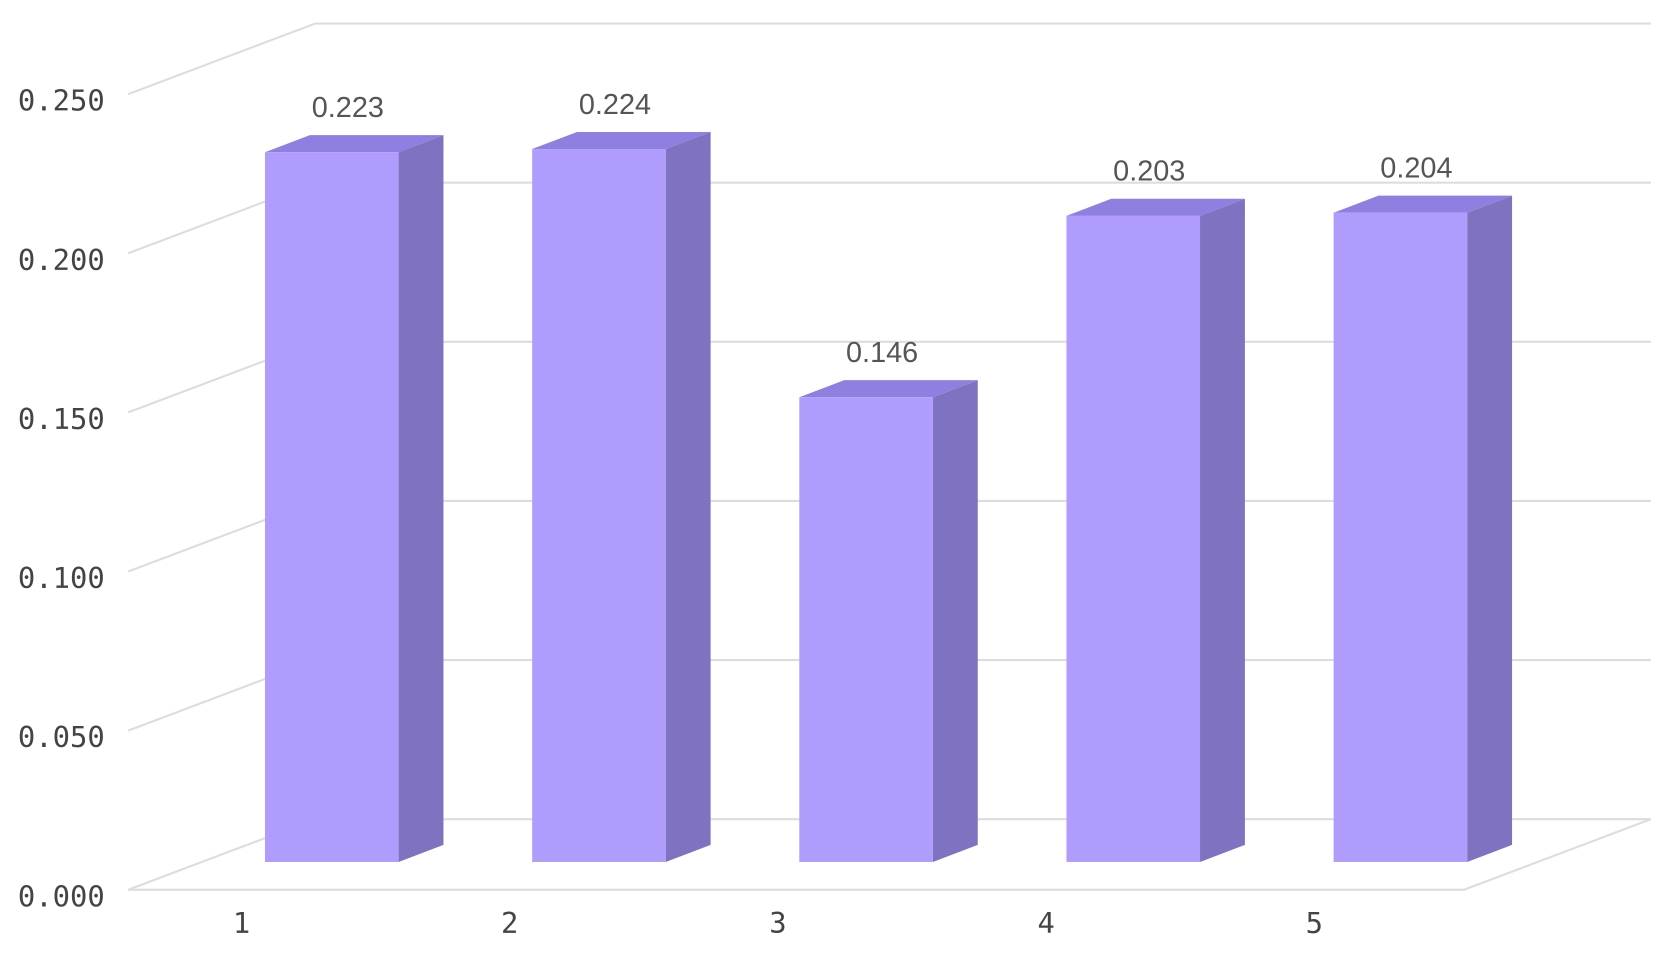 This screenshot has height=955, width=1667. What do you see at coordinates (889, 59) in the screenshot?
I see `grid-line` at bounding box center [889, 59].